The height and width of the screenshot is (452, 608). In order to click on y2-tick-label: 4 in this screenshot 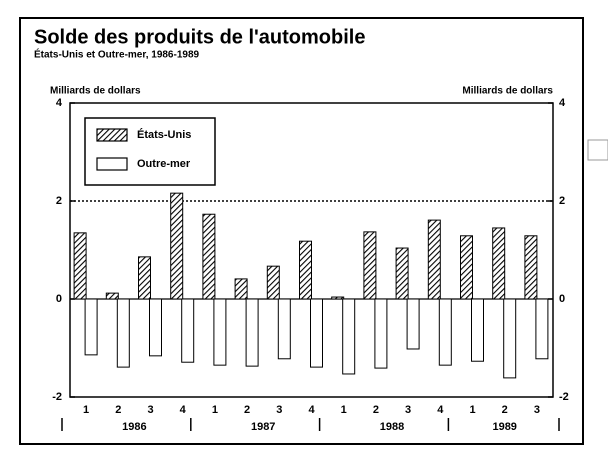, I will do `click(562, 103)`.